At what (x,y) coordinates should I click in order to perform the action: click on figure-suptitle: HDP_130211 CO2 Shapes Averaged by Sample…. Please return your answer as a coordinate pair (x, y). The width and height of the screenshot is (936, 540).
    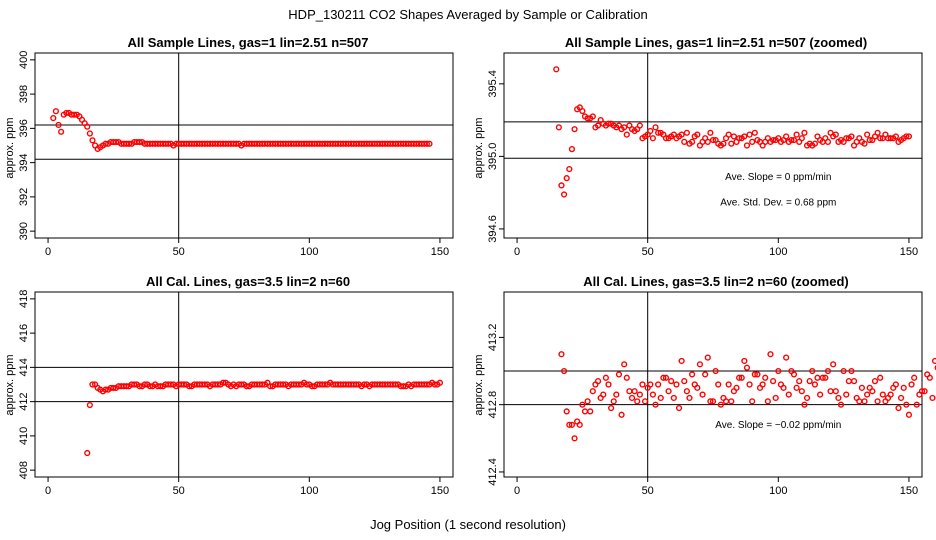
    Looking at the image, I should click on (467, 14).